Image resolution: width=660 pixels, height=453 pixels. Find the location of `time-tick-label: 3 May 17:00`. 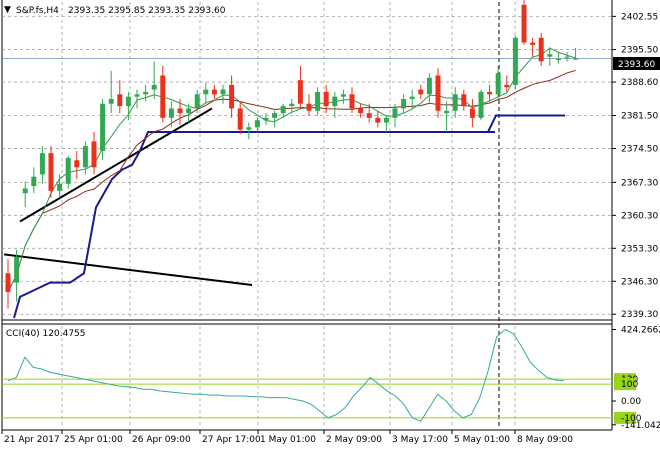

time-tick-label: 3 May 17:00 is located at coordinates (420, 440).